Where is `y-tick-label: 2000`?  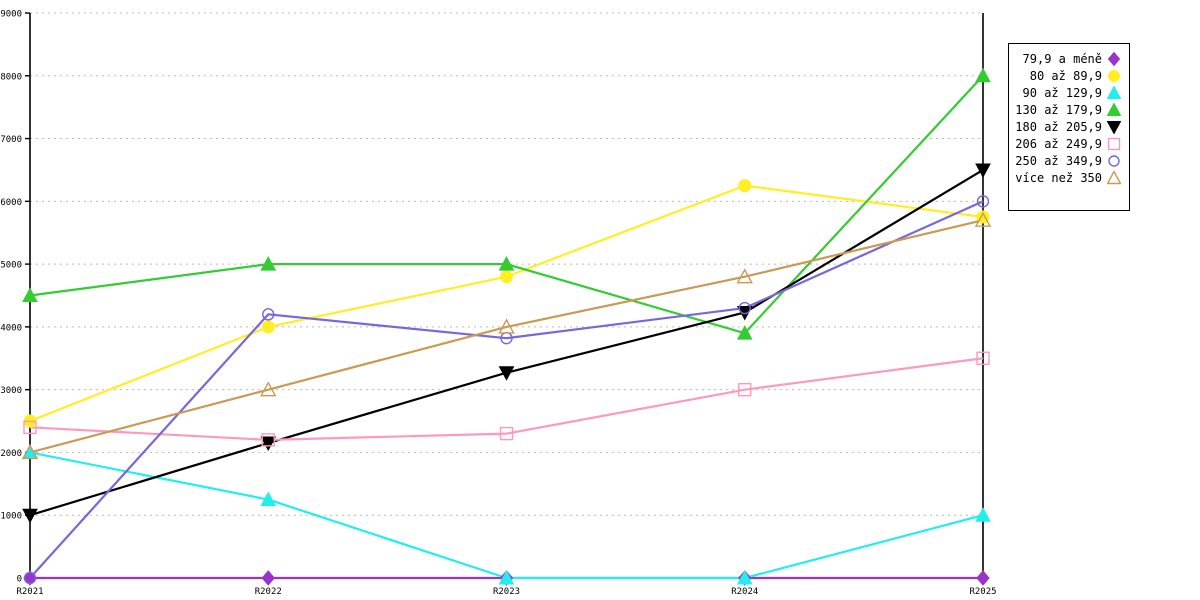
y-tick-label: 2000 is located at coordinates (11, 454).